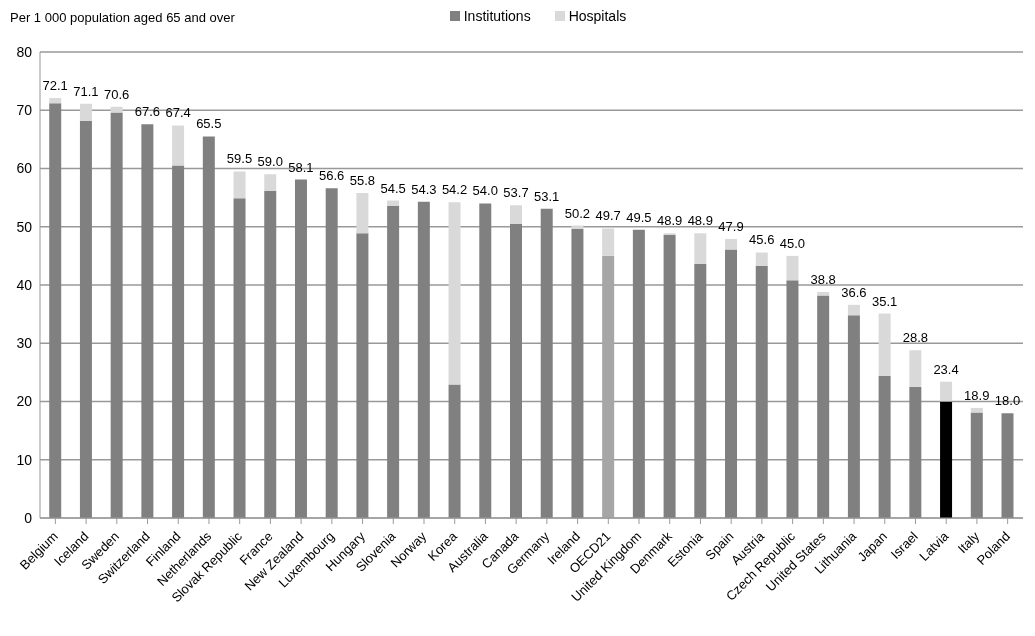 The width and height of the screenshot is (1035, 636). What do you see at coordinates (454, 190) in the screenshot?
I see `total-label: 54.2` at bounding box center [454, 190].